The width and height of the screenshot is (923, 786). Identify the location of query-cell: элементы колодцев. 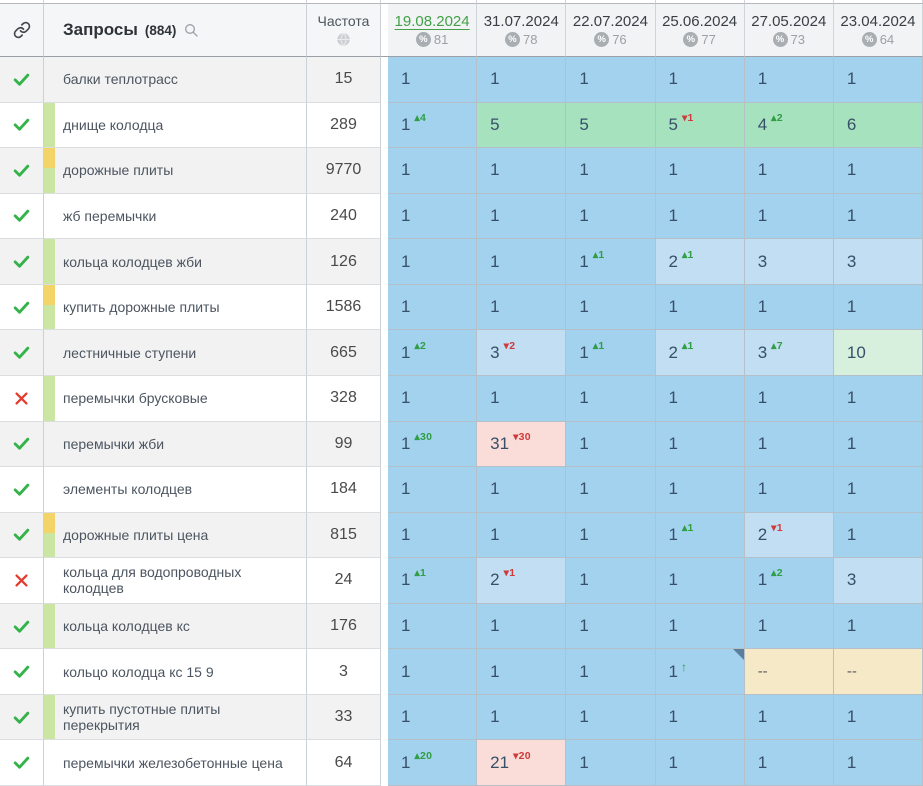
(175, 490).